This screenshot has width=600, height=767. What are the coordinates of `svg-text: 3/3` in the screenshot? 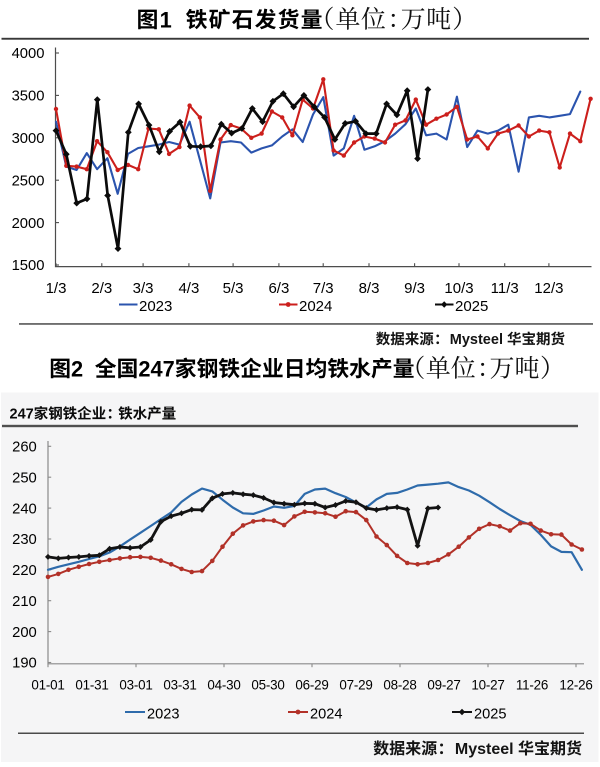 It's located at (143, 288).